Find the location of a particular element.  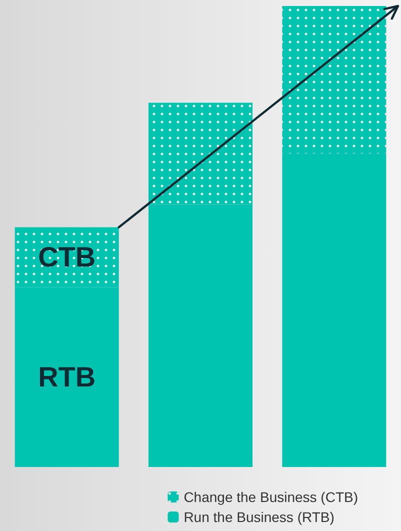

annotation: CTB is located at coordinates (67, 257).